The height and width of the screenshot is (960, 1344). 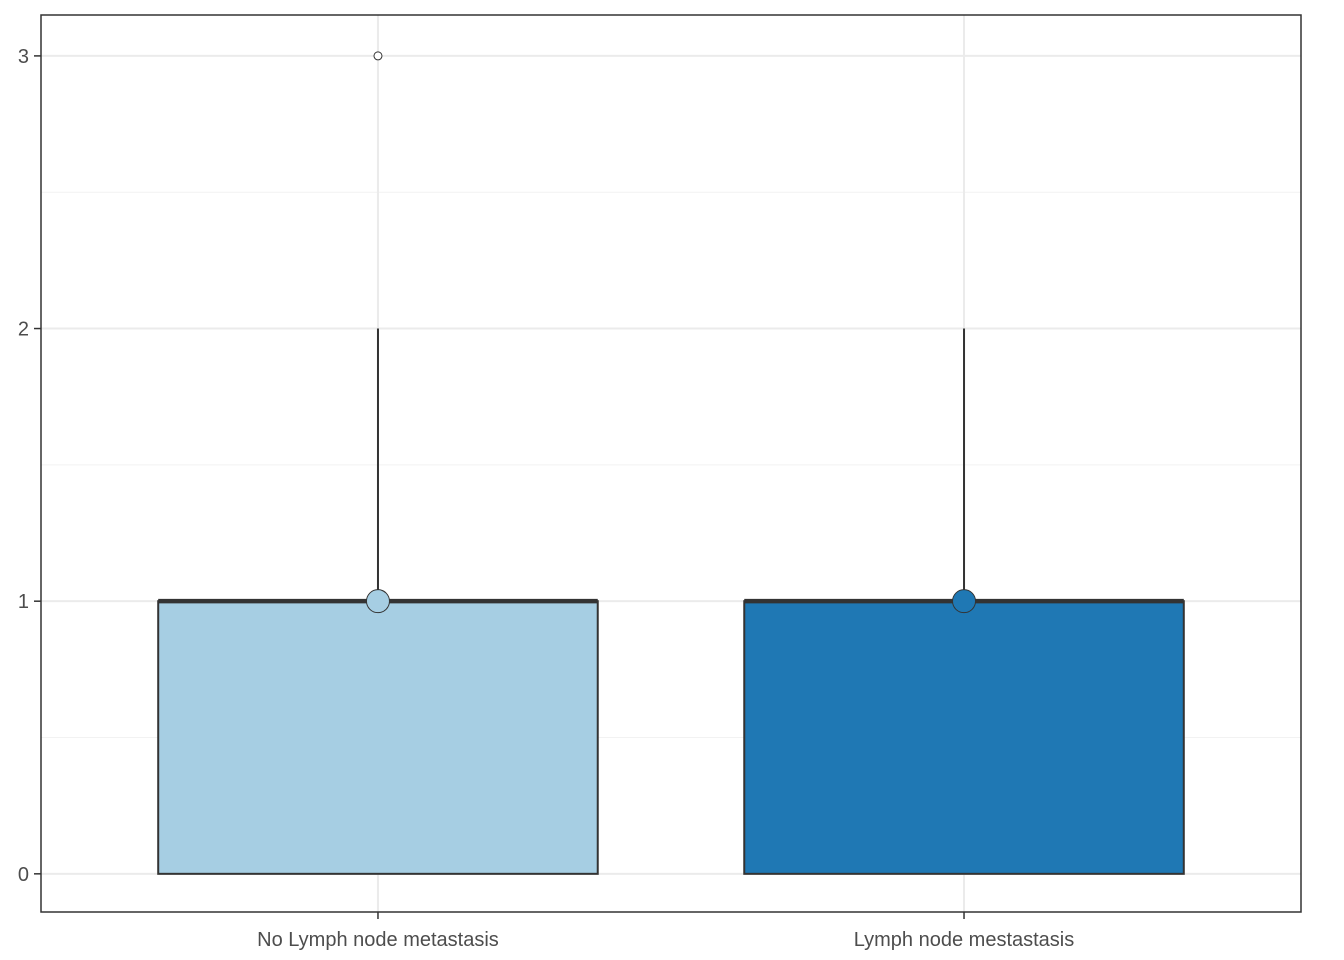 What do you see at coordinates (23, 57) in the screenshot?
I see `y-tick-label: 3` at bounding box center [23, 57].